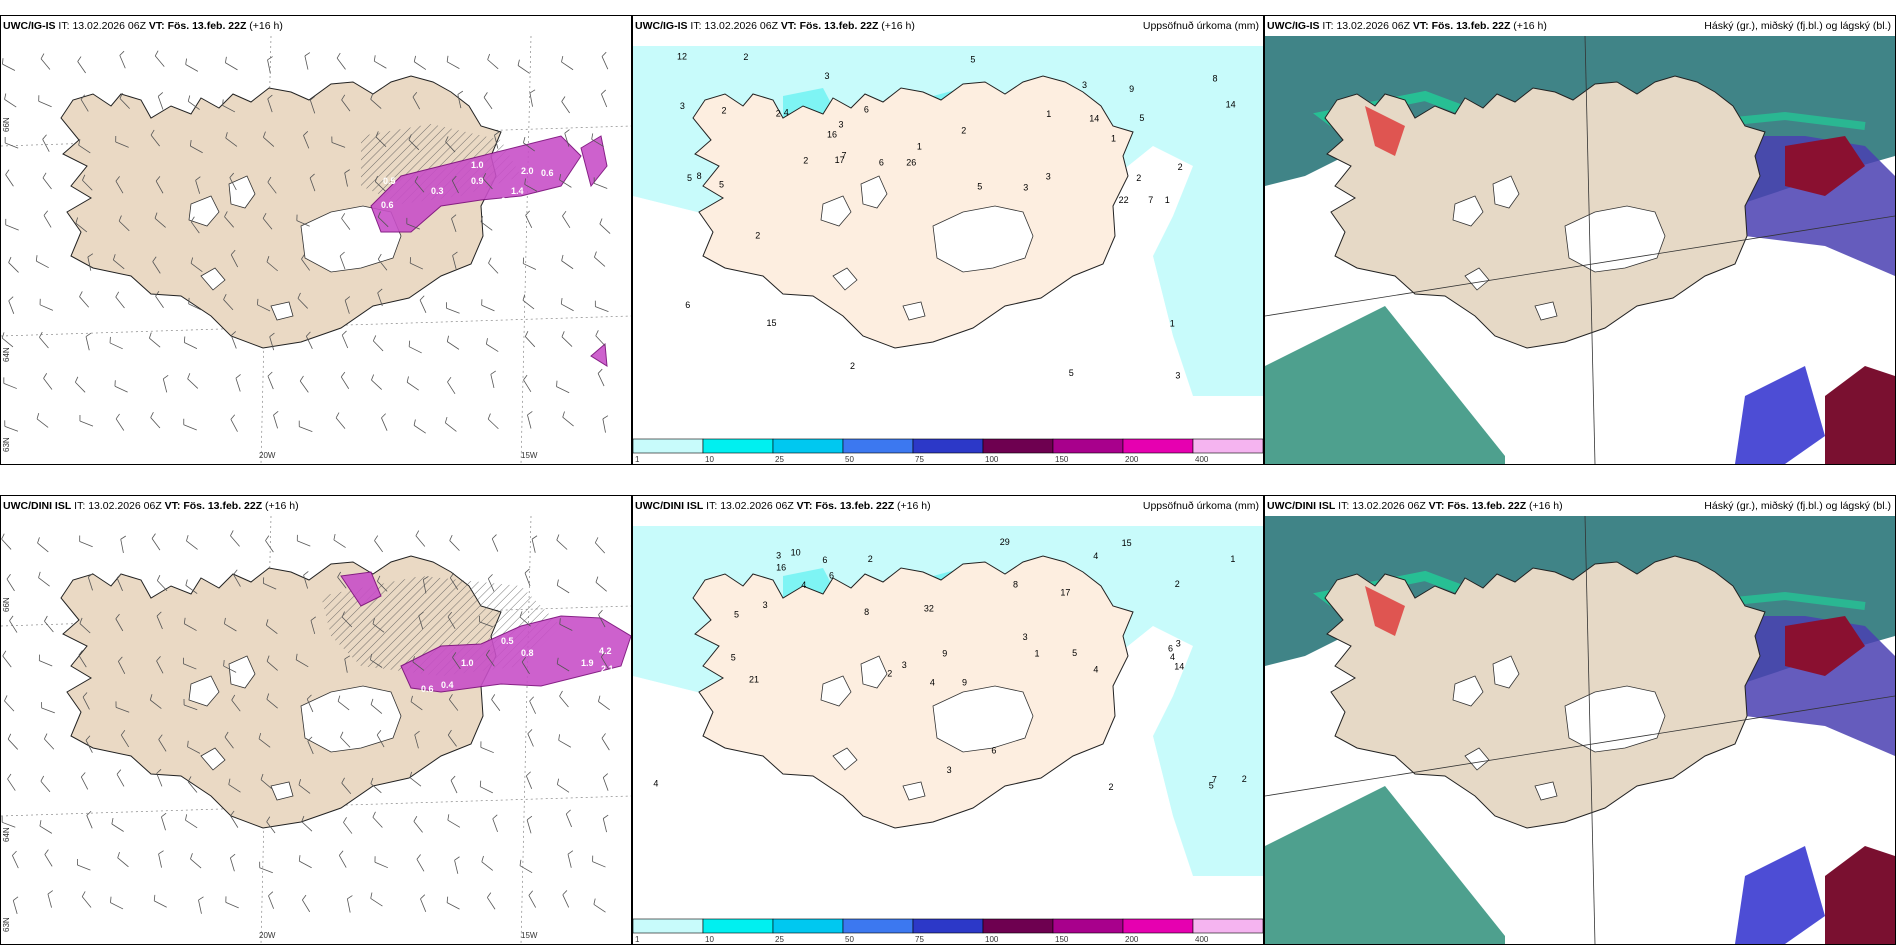  I want to click on precip-value-label: 16, so click(781, 567).